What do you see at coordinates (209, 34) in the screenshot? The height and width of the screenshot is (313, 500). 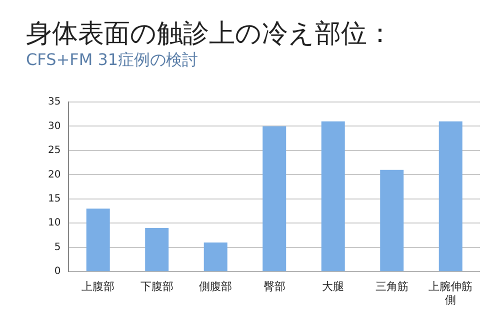 I see `chart-title: 身体表面の触診上の冷え部位：` at bounding box center [209, 34].